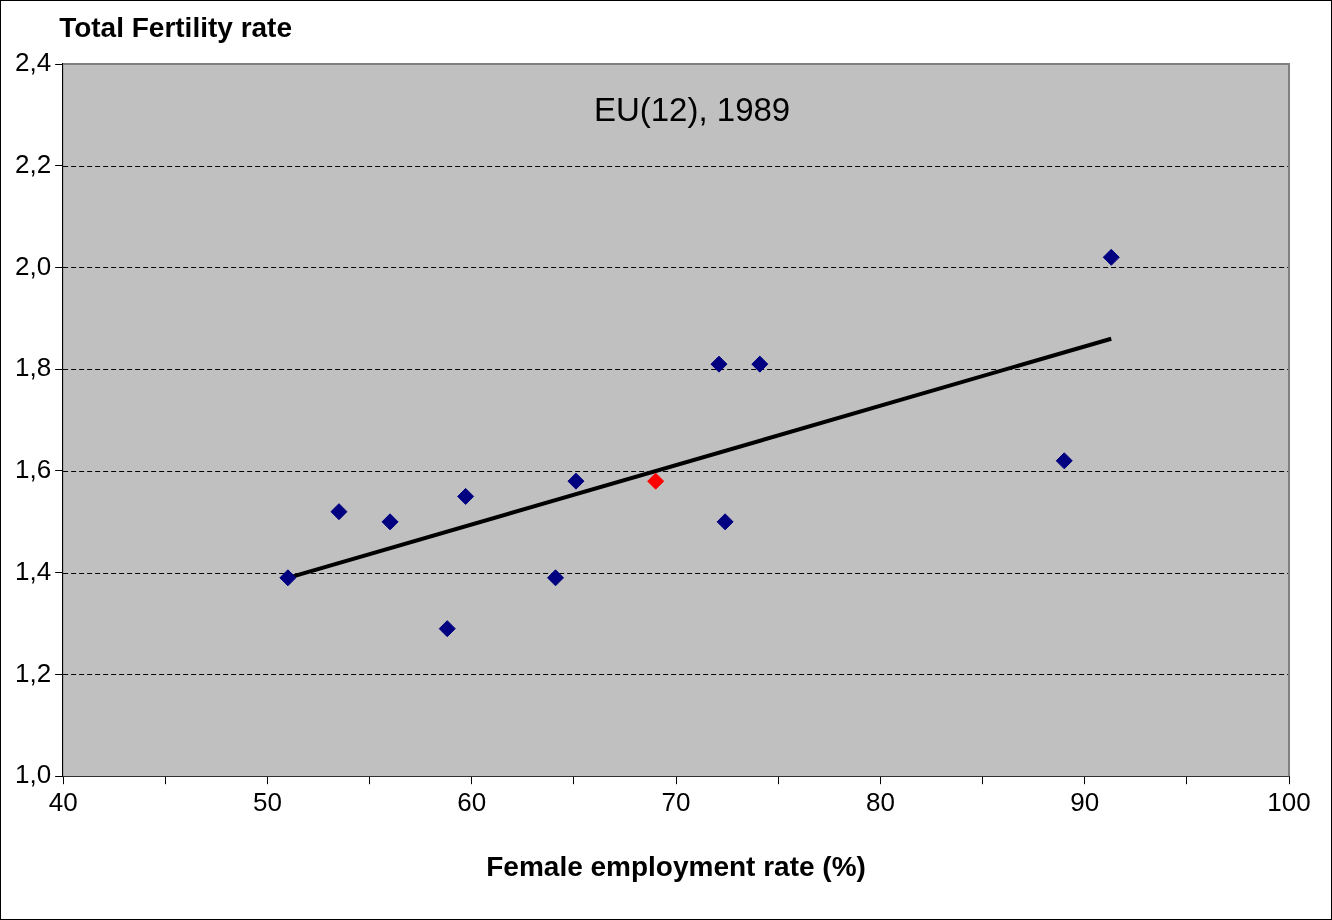 The height and width of the screenshot is (920, 1332). What do you see at coordinates (267, 801) in the screenshot?
I see `x-tick-label: 50` at bounding box center [267, 801].